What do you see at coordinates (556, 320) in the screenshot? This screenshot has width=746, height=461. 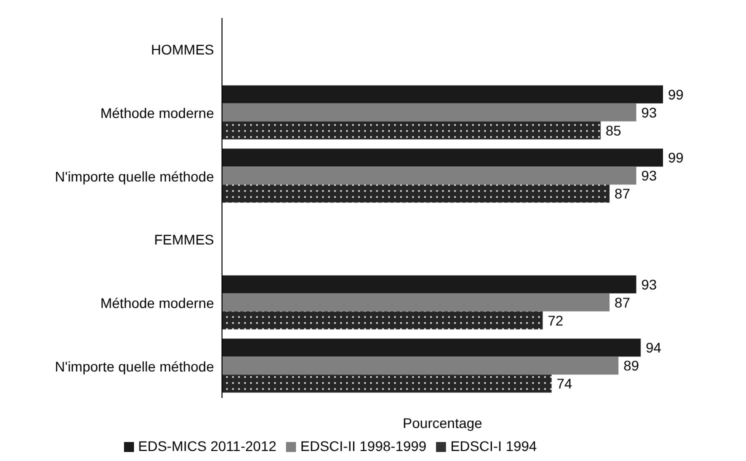 I see `data-label: 72` at bounding box center [556, 320].